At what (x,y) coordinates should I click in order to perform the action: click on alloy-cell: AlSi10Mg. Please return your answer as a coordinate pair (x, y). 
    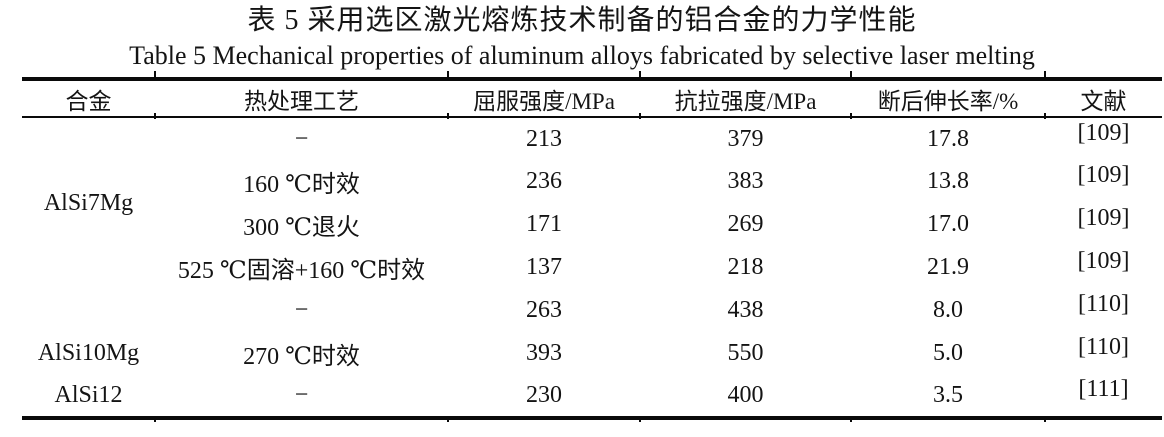
    Looking at the image, I should click on (88, 353).